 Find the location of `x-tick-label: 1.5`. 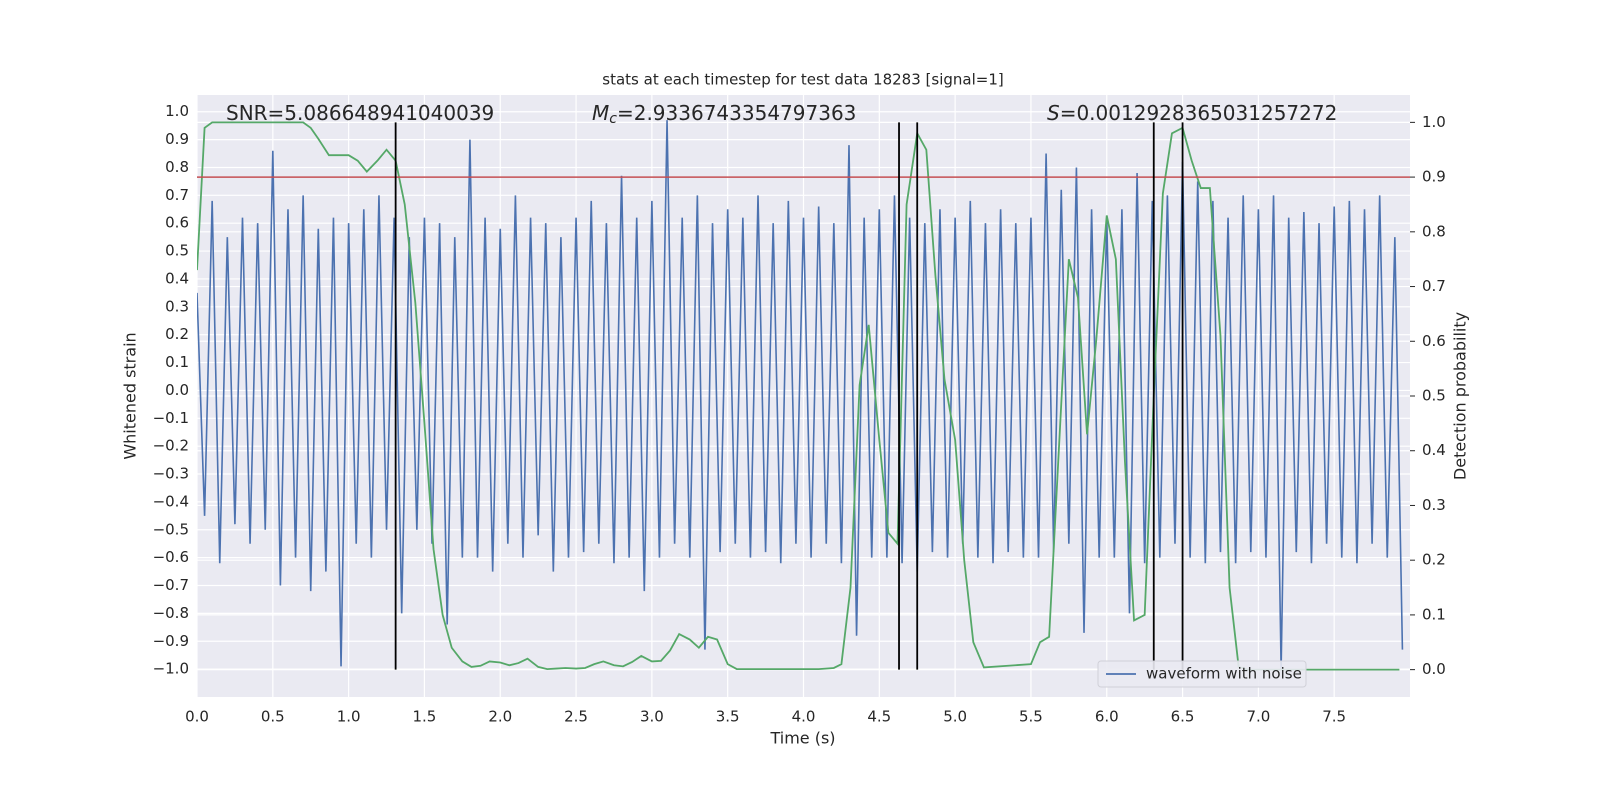

x-tick-label: 1.5 is located at coordinates (425, 717).